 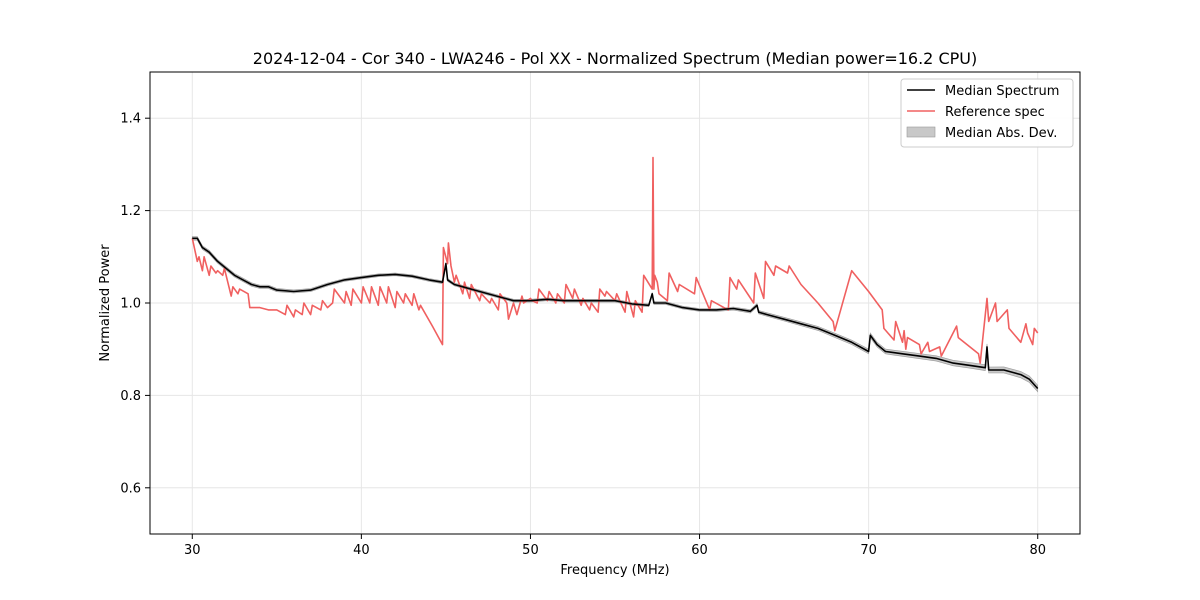 I want to click on y-tick-label: 0.6, so click(x=130, y=488).